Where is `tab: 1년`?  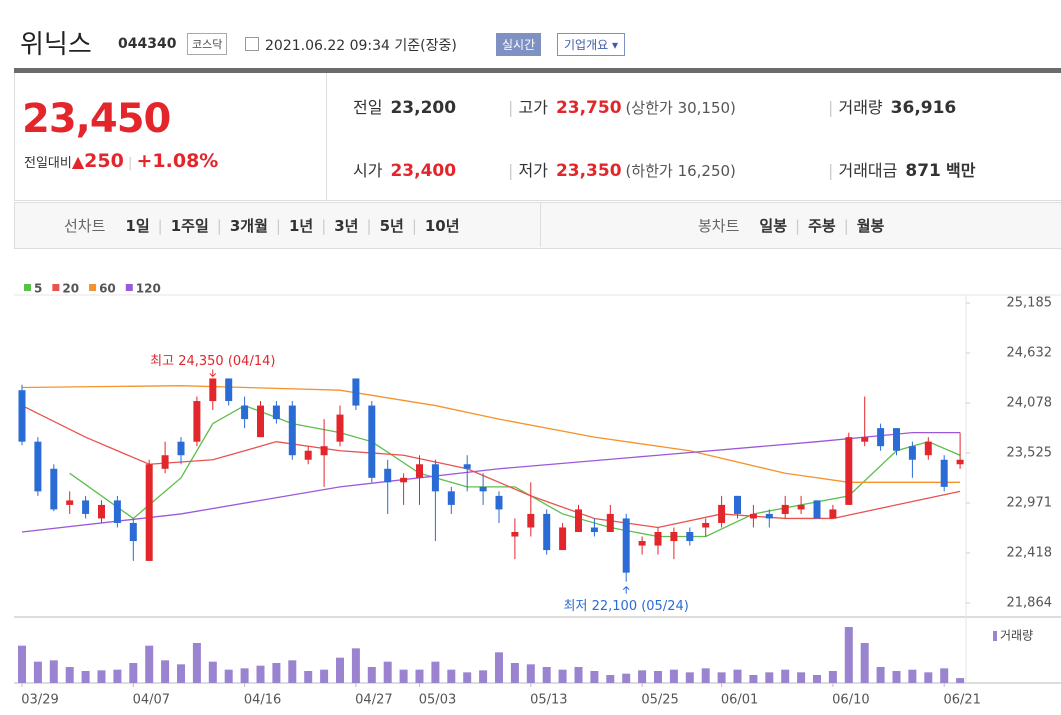 tab: 1년 is located at coordinates (301, 226).